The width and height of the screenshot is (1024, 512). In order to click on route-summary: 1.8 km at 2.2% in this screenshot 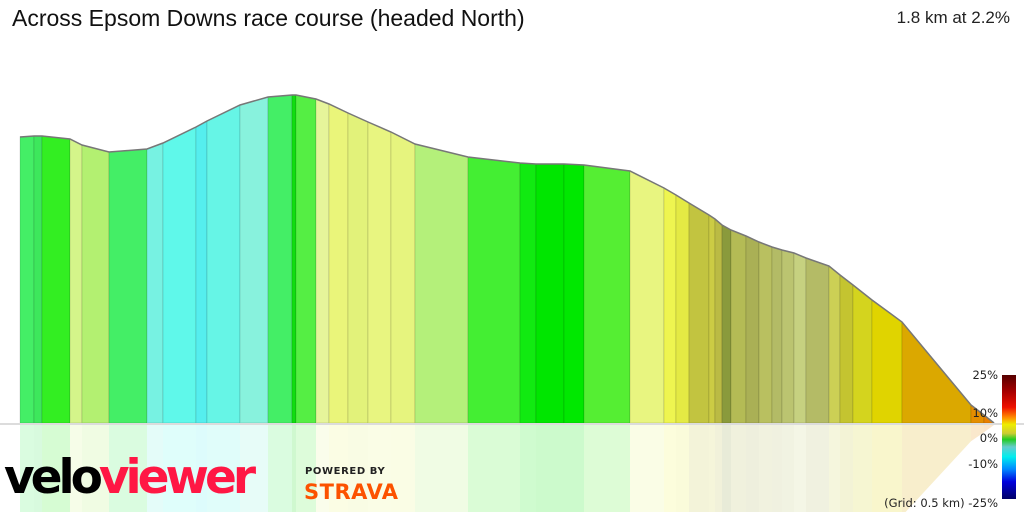, I will do `click(953, 17)`.